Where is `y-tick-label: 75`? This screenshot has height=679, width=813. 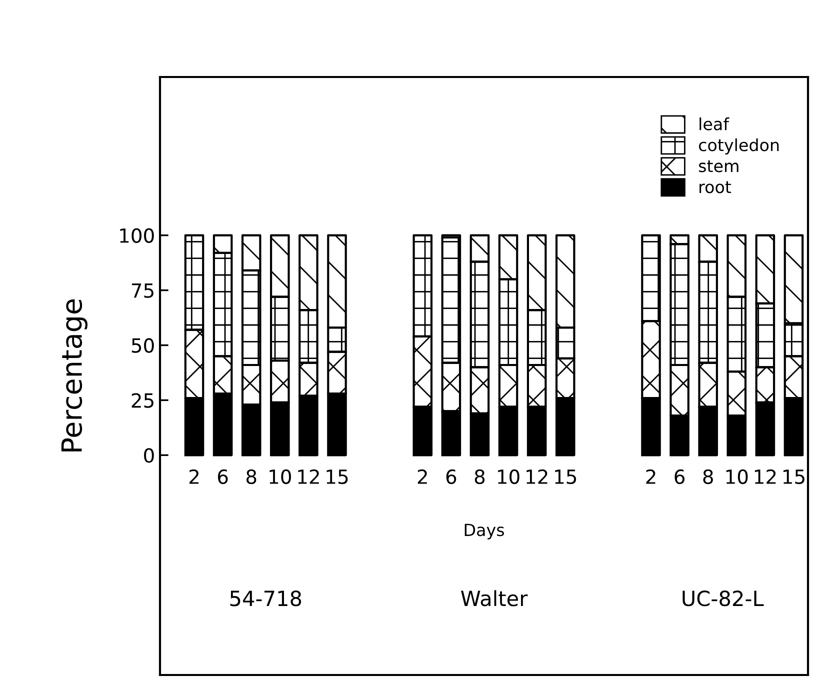 y-tick-label: 75 is located at coordinates (143, 290).